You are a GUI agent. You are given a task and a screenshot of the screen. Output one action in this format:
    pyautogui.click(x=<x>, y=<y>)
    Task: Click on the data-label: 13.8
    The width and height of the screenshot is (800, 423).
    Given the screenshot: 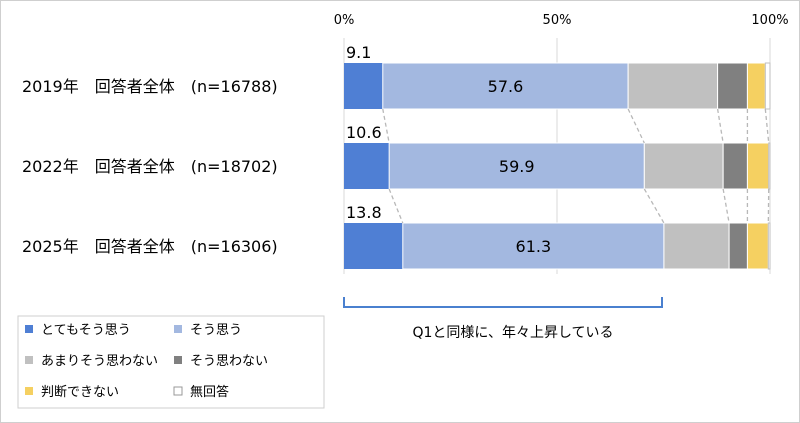 What is the action you would take?
    pyautogui.click(x=364, y=212)
    